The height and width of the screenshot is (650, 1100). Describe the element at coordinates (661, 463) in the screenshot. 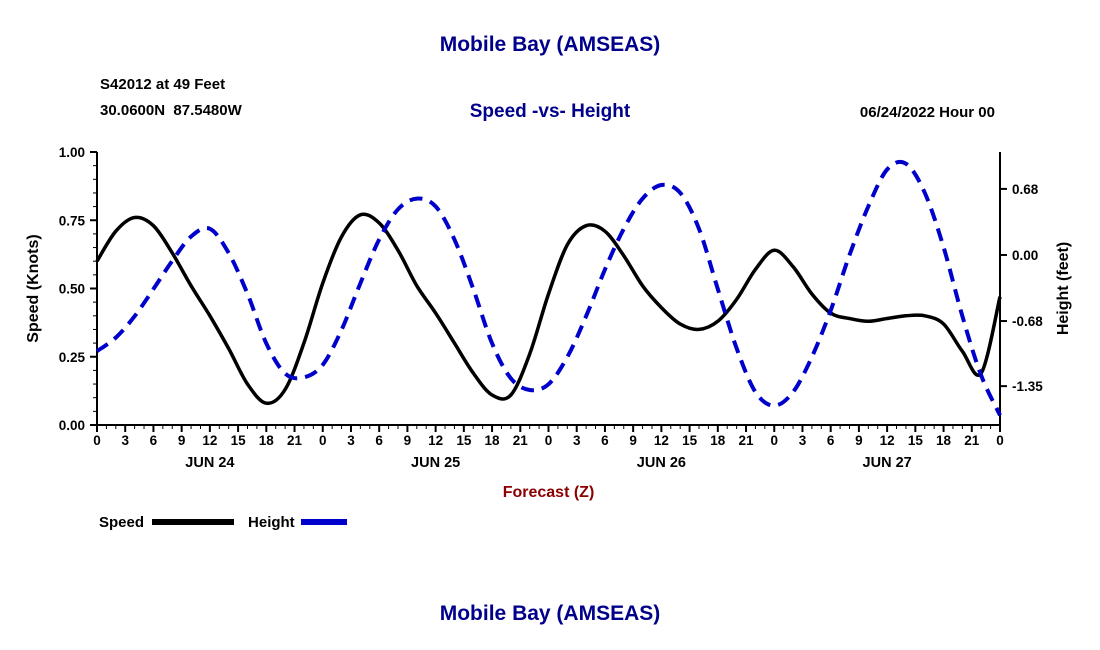

I see `day-label: JUN 26` at that location.